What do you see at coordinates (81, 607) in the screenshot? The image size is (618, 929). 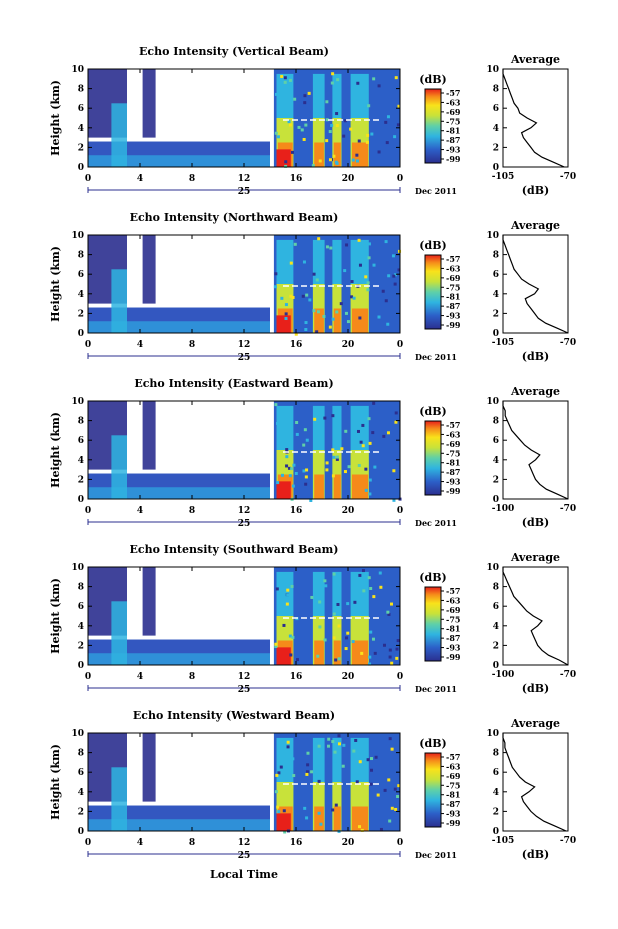 I see `y-tick-label: 6` at bounding box center [81, 607].